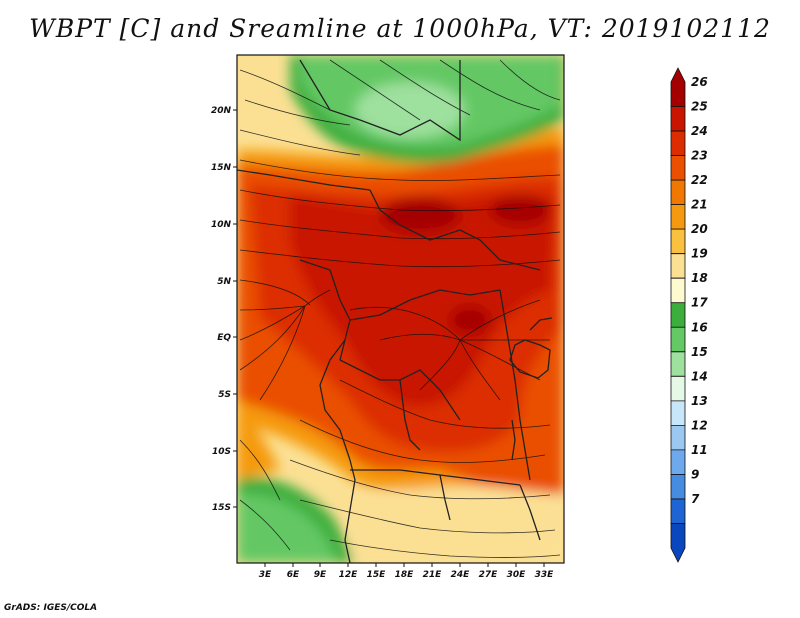 The image size is (800, 618). Describe the element at coordinates (224, 282) in the screenshot. I see `lat-label-5n: 5N` at that location.